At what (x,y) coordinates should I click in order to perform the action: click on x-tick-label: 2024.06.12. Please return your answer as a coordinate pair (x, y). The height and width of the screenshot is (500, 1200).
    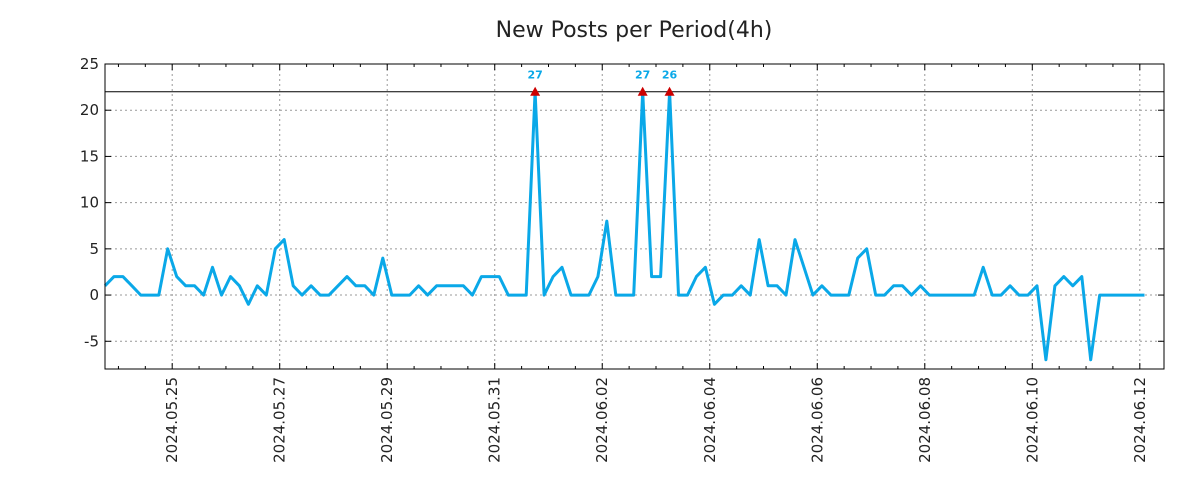
    Looking at the image, I should click on (1140, 420).